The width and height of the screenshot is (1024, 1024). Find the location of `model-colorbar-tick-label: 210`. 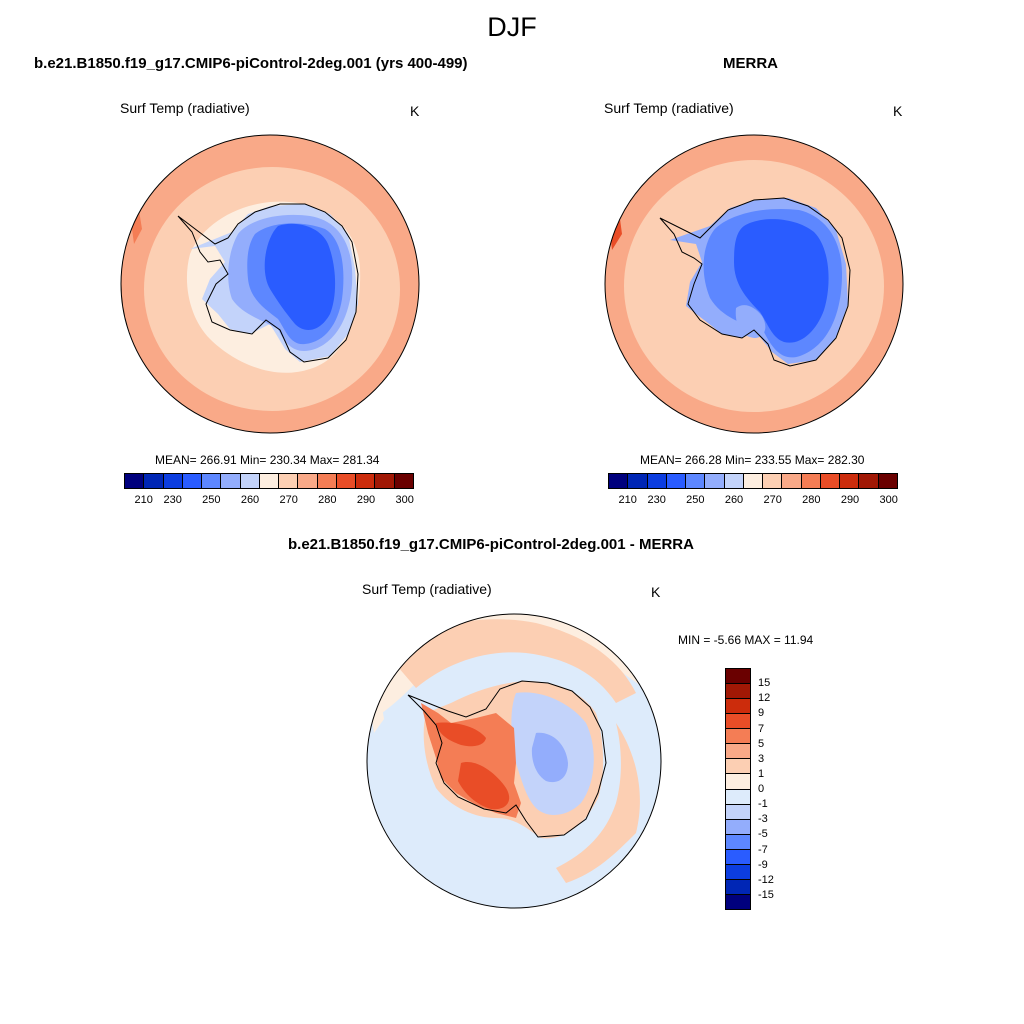

model-colorbar-tick-label: 210 is located at coordinates (143, 500).